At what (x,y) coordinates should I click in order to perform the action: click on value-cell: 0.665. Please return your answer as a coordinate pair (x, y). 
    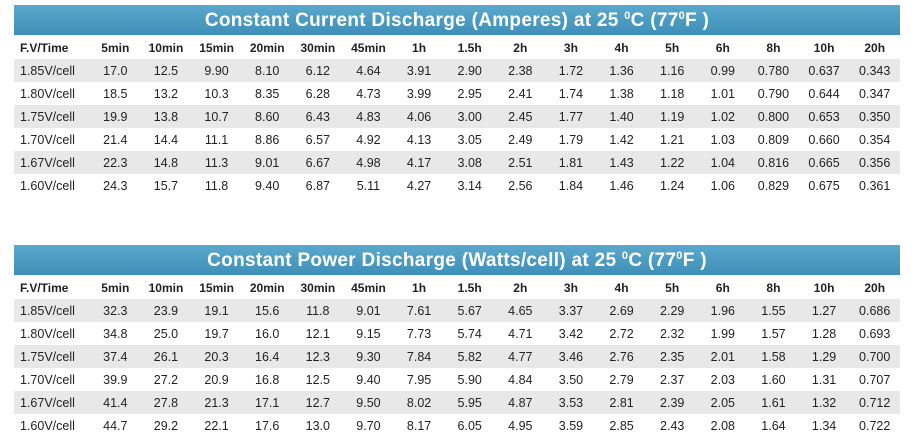
    Looking at the image, I should click on (824, 162).